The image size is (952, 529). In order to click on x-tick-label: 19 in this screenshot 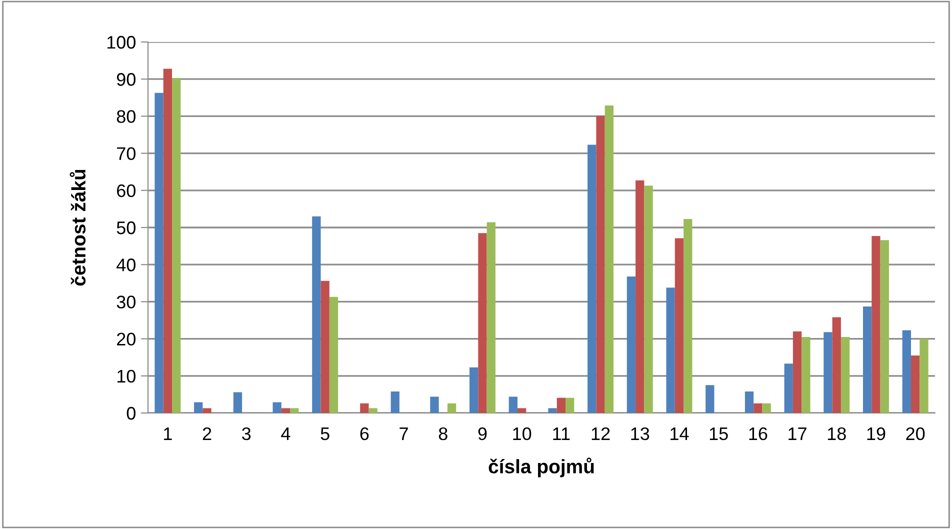, I will do `click(876, 433)`.